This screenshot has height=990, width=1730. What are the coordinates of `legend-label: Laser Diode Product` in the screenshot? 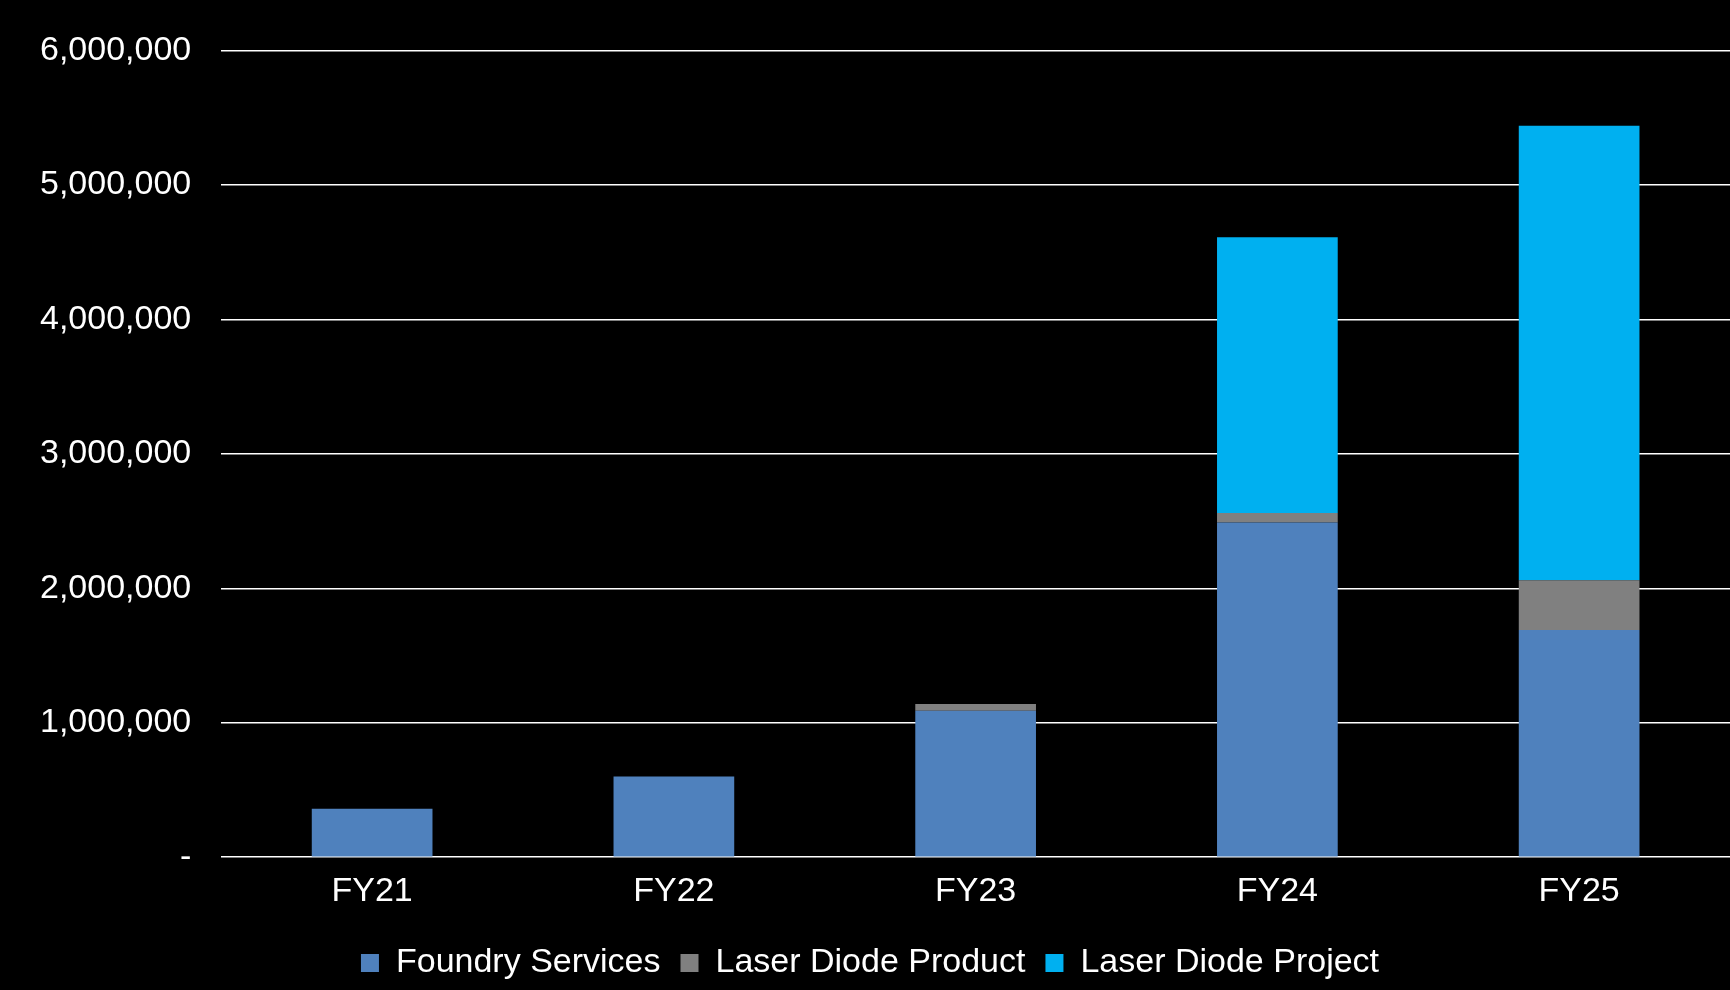 It's located at (870, 960).